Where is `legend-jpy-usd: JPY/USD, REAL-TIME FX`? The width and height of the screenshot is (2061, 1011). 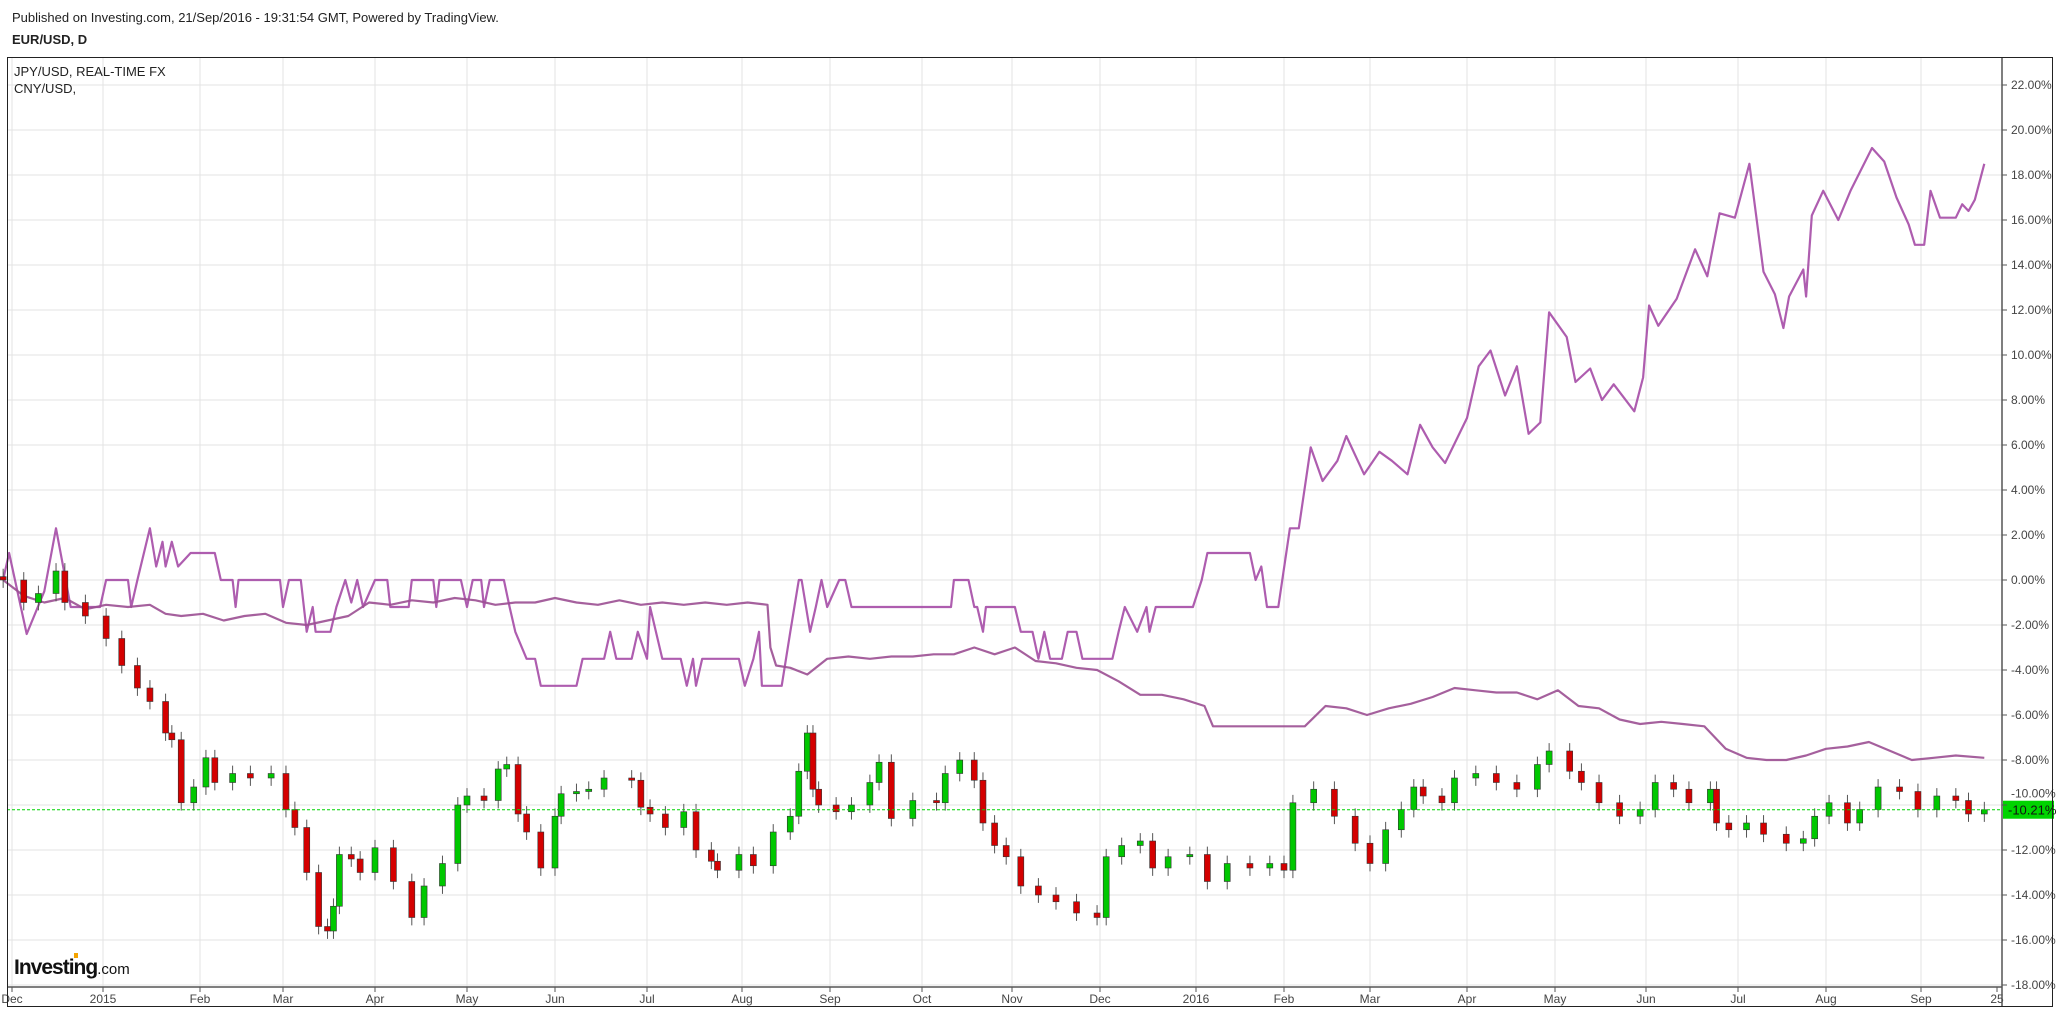 legend-jpy-usd: JPY/USD, REAL-TIME FX is located at coordinates (90, 71).